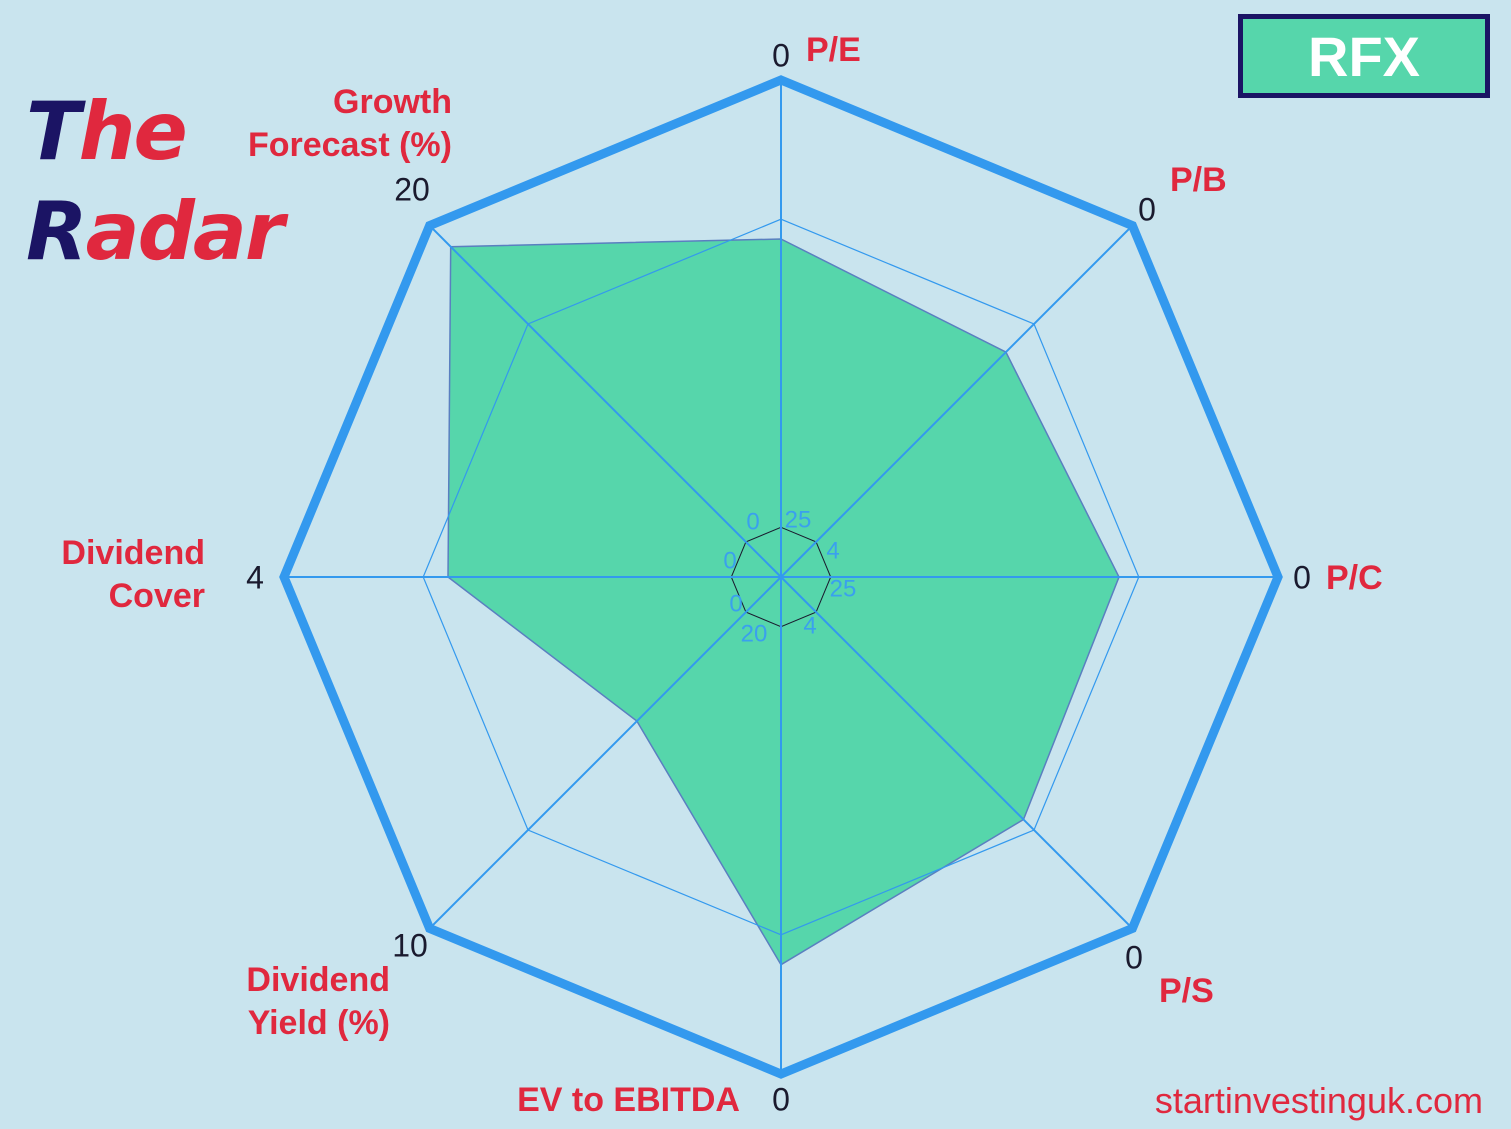 The height and width of the screenshot is (1129, 1511). Describe the element at coordinates (1318, 1100) in the screenshot. I see `footer-url: startinvestinguk.com` at that location.